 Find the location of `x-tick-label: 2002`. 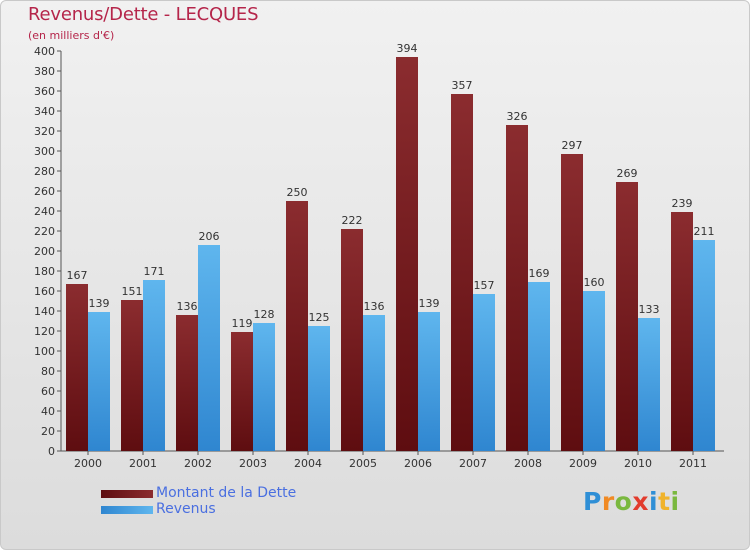

x-tick-label: 2002 is located at coordinates (198, 463).